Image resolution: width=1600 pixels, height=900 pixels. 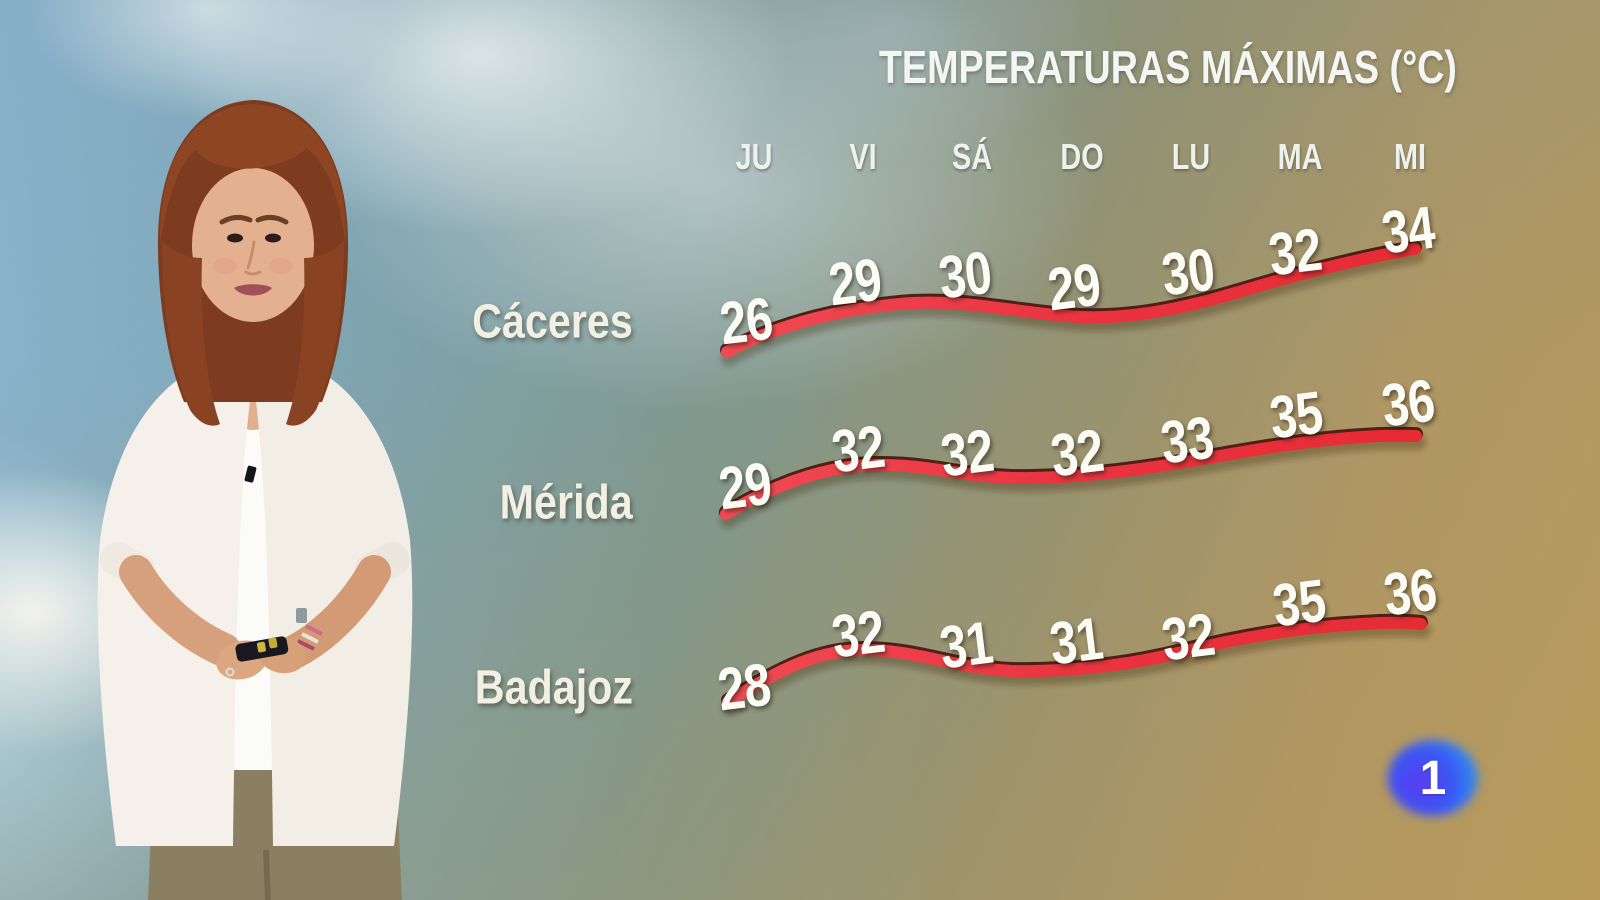 I want to click on trend-line-badajoz, so click(x=1076, y=664).